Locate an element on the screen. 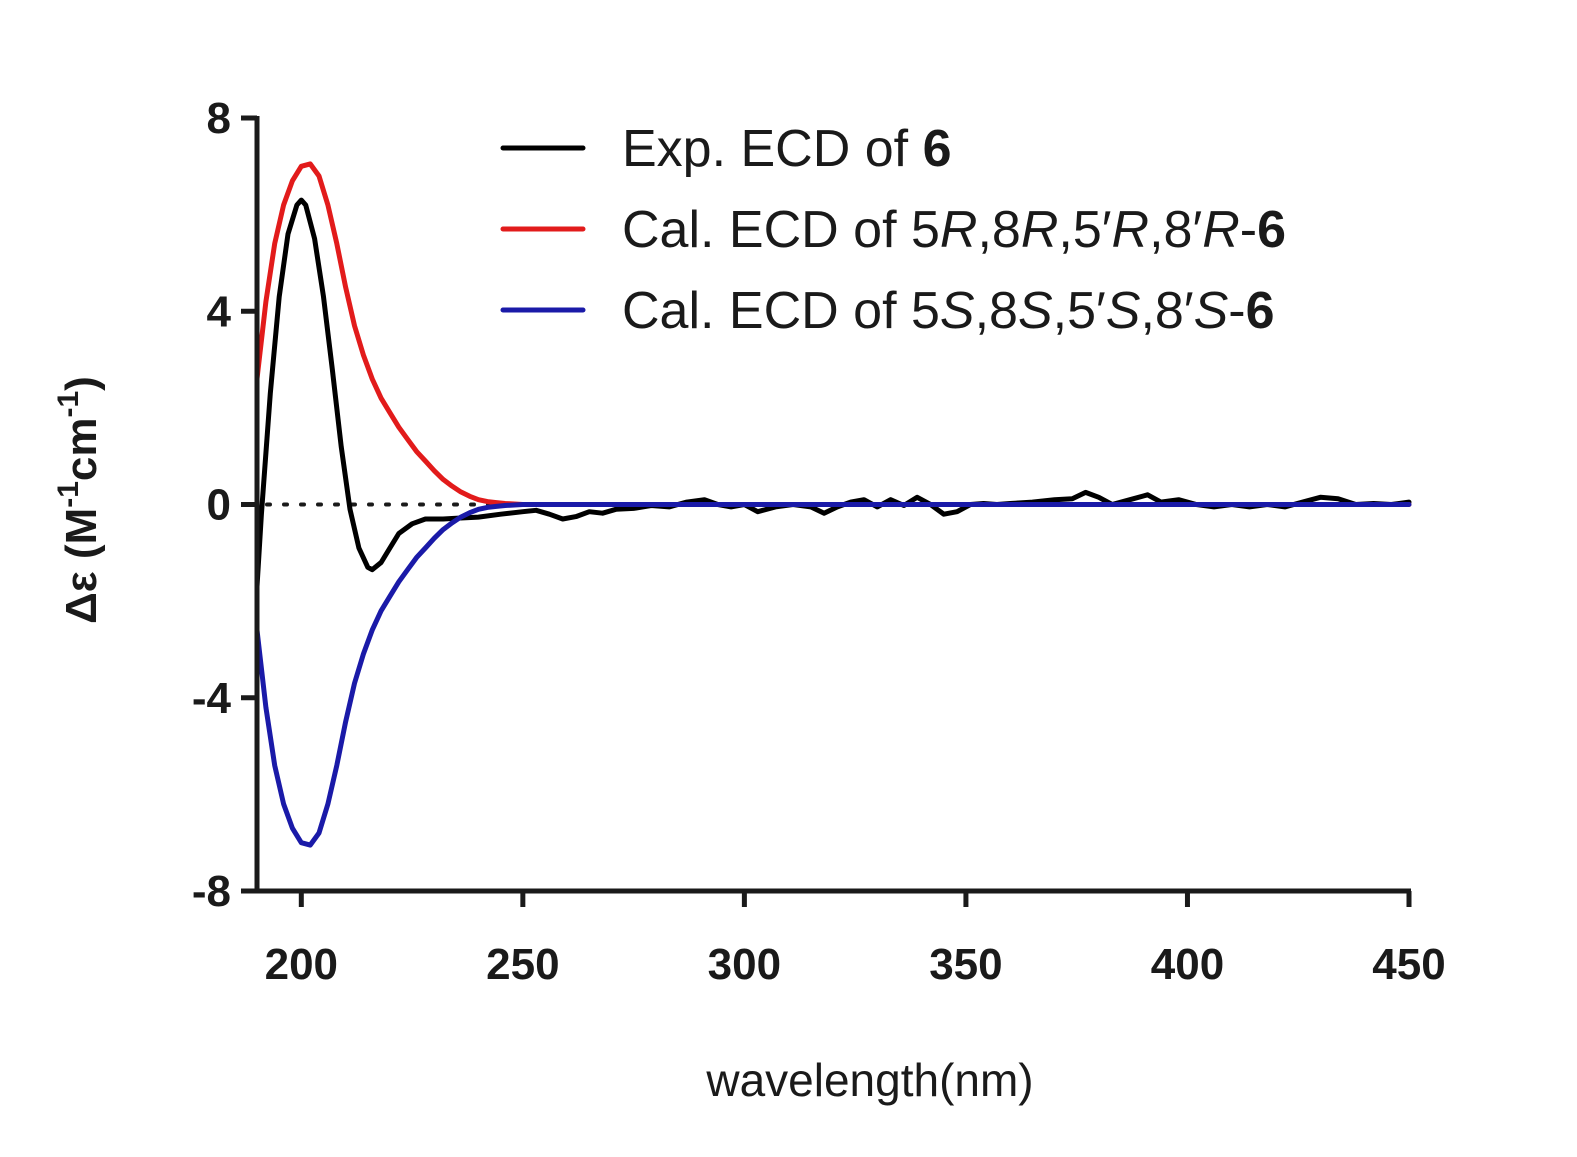  legend-label-cal-S: Cal. ECD of 5S,8S,5′S,8′S-6 is located at coordinates (948, 311).